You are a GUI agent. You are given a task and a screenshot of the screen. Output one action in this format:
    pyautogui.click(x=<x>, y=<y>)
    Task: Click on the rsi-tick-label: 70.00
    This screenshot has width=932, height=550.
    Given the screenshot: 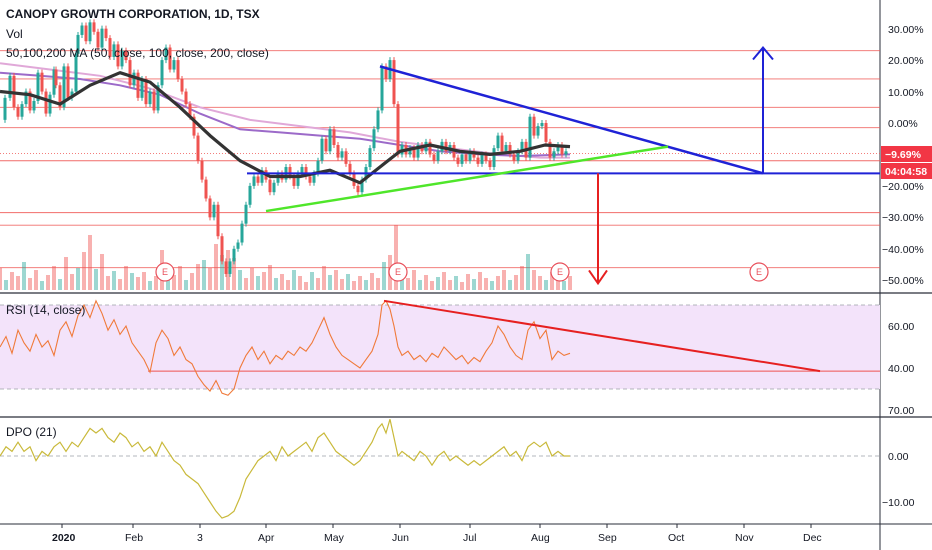 What is the action you would take?
    pyautogui.click(x=901, y=411)
    